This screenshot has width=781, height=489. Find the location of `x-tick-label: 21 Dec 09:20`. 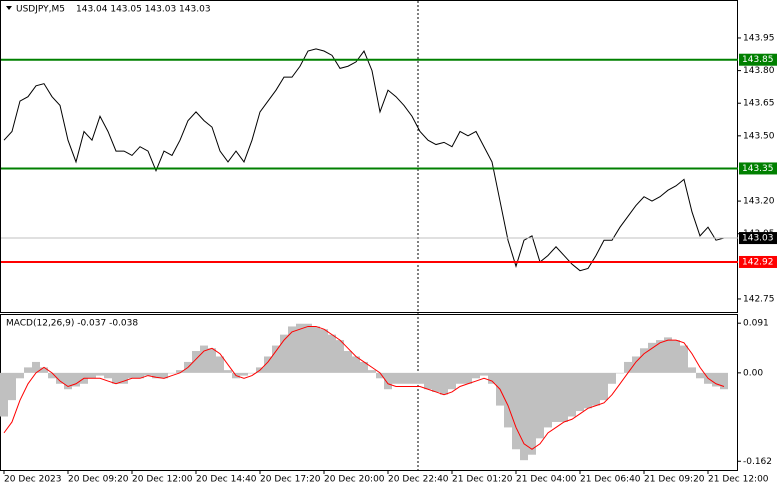

x-tick-label: 21 Dec 09:20 is located at coordinates (674, 480).